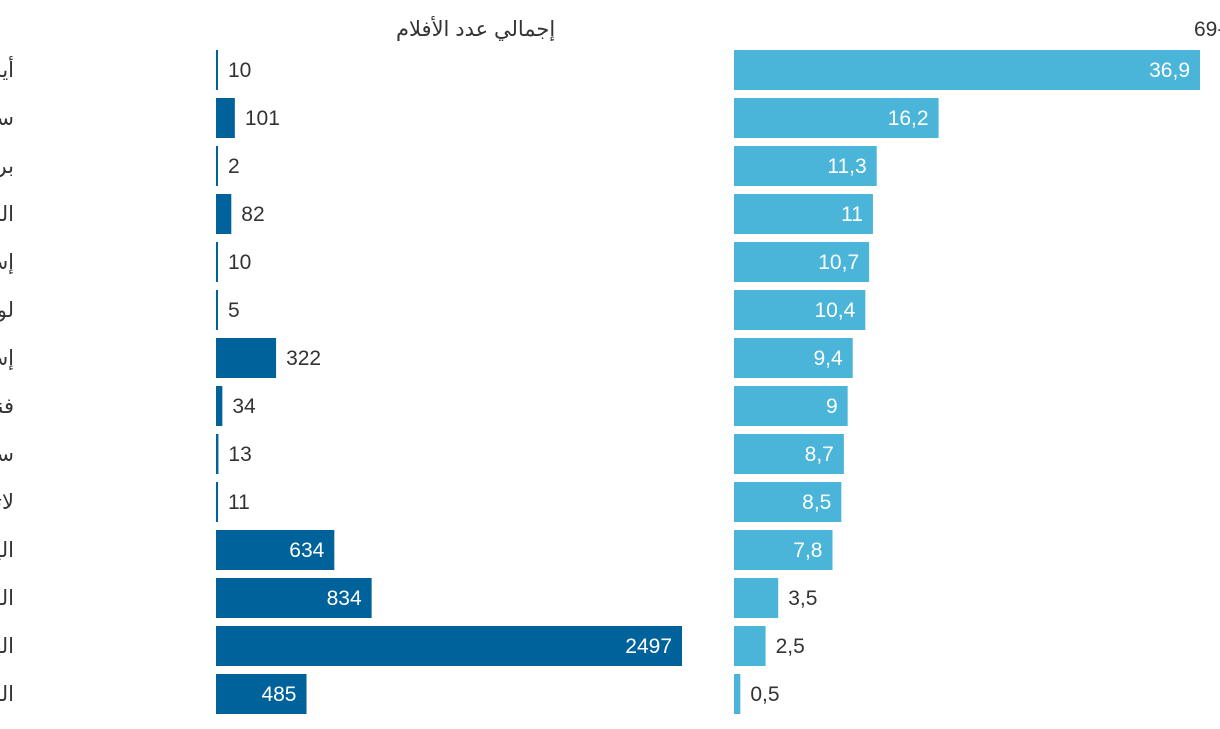  What do you see at coordinates (7, 214) in the screenshot?
I see `category-label-الجمهورية-التشيكية: الجمهورية التشيكية` at bounding box center [7, 214].